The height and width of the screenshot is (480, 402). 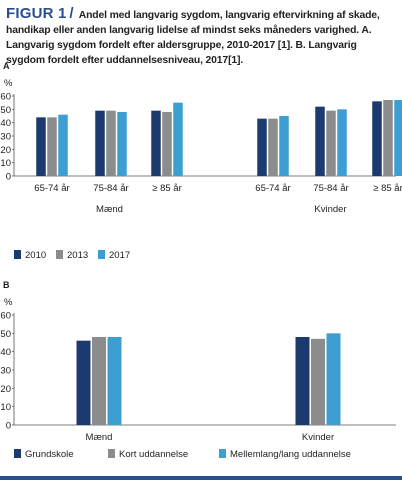 I want to click on panel-b-legend-label: Mellemlang/lang uddannelse, so click(x=290, y=454).